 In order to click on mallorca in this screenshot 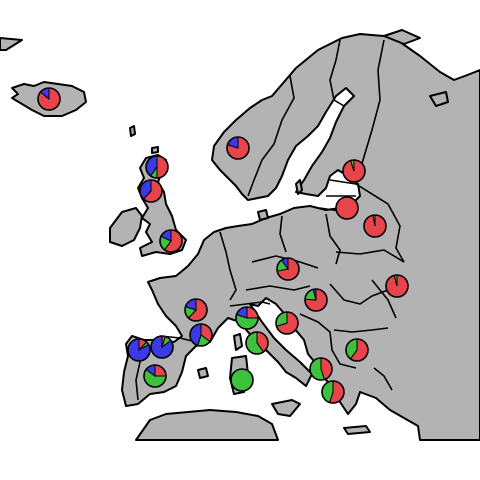, I will do `click(203, 373)`.